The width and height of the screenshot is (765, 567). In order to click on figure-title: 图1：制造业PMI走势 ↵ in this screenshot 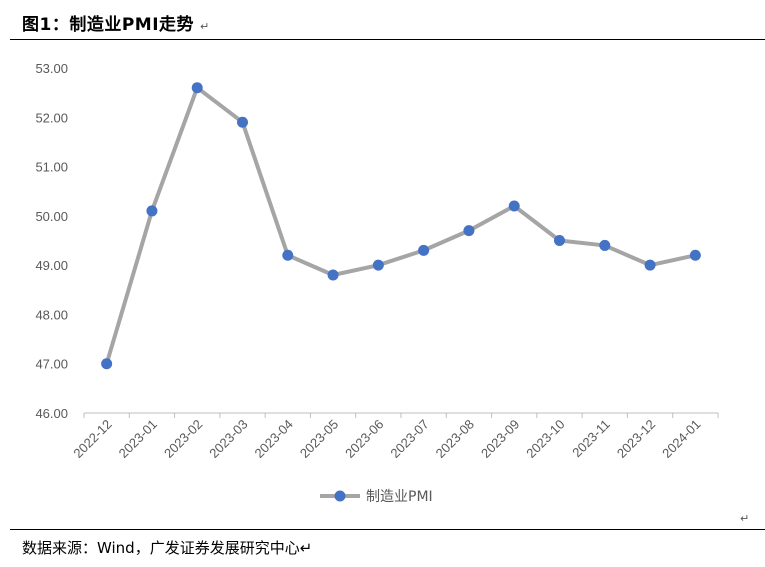, I will do `click(116, 22)`.